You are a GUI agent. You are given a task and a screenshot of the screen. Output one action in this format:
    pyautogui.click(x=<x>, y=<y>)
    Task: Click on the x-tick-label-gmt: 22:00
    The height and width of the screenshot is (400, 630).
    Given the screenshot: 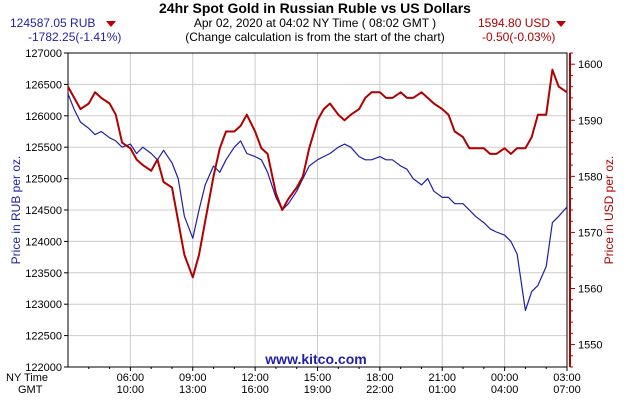 What is the action you would take?
    pyautogui.click(x=380, y=390)
    